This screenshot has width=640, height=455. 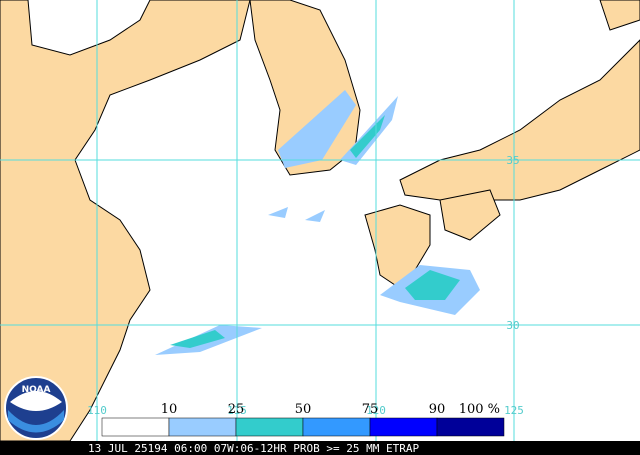 I want to click on lon-label: 115, so click(x=237, y=410).